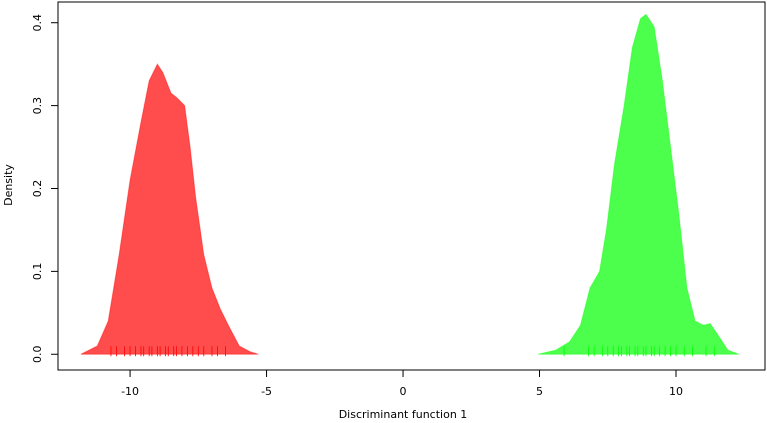 The width and height of the screenshot is (767, 423). I want to click on x-tick-label: -10, so click(130, 391).